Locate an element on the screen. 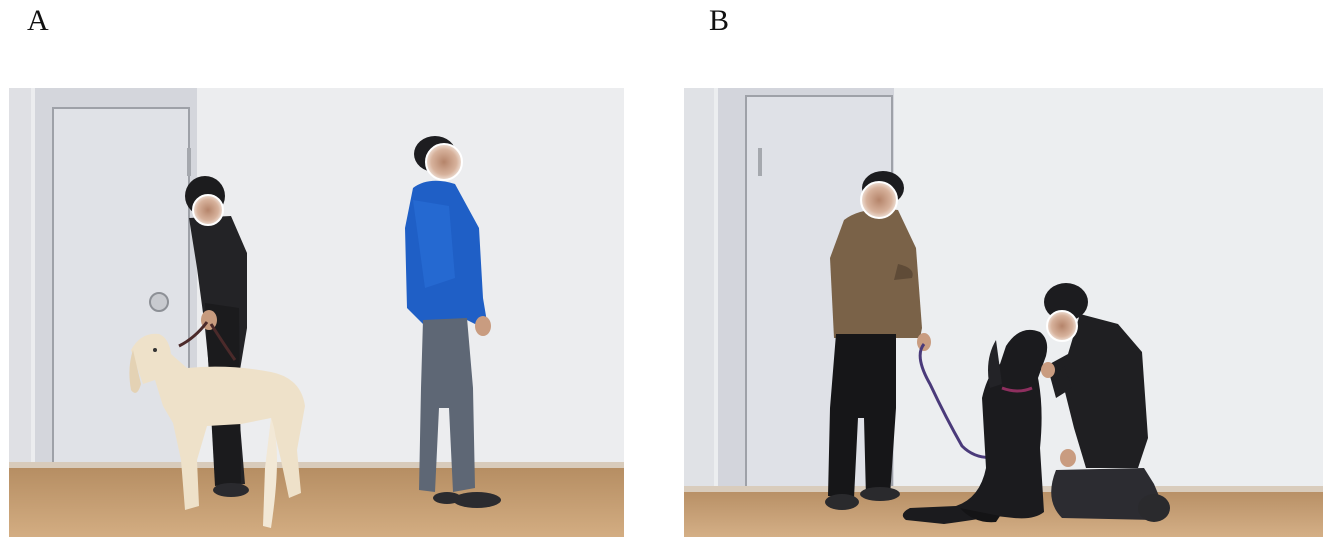 Image resolution: width=1327 pixels, height=537 pixels. face-blur-kneeling-man is located at coordinates (1062, 326).